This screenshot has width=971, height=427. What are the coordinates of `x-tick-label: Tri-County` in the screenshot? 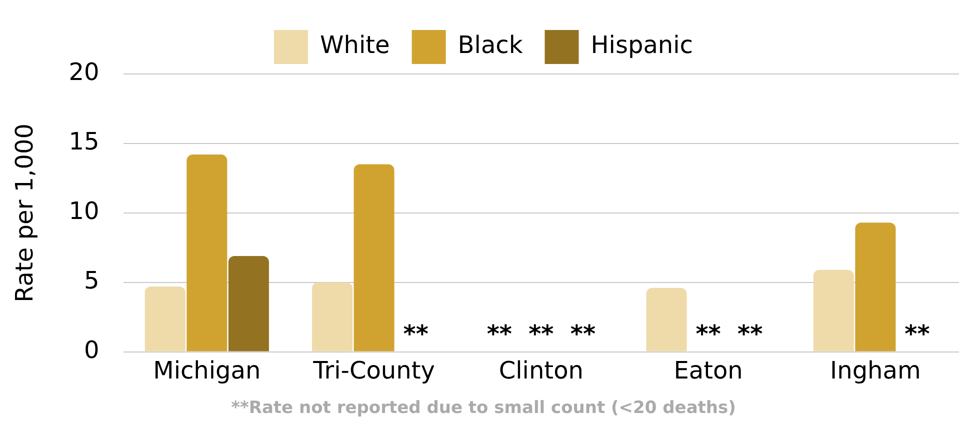 It's located at (373, 370).